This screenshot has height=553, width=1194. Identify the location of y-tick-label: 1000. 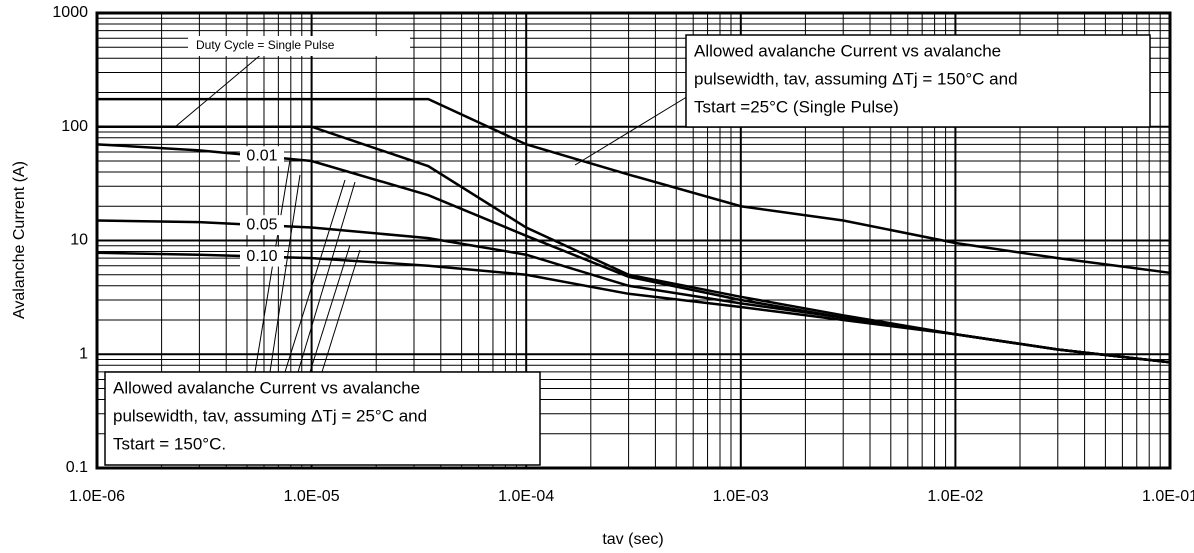
(70, 12).